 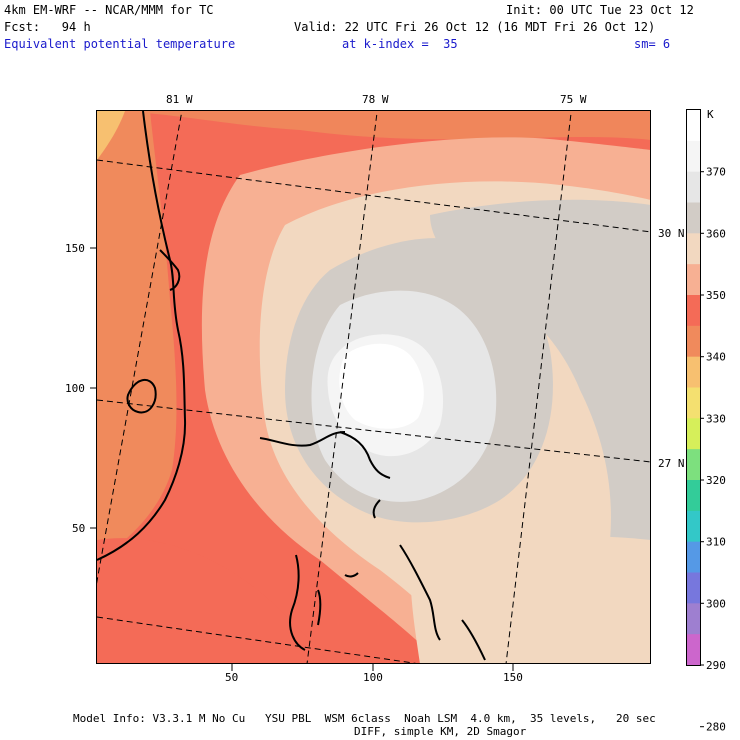 I want to click on colorbar: K 370 360 350 340 330 320 310 300 290 280, so click(x=706, y=421).